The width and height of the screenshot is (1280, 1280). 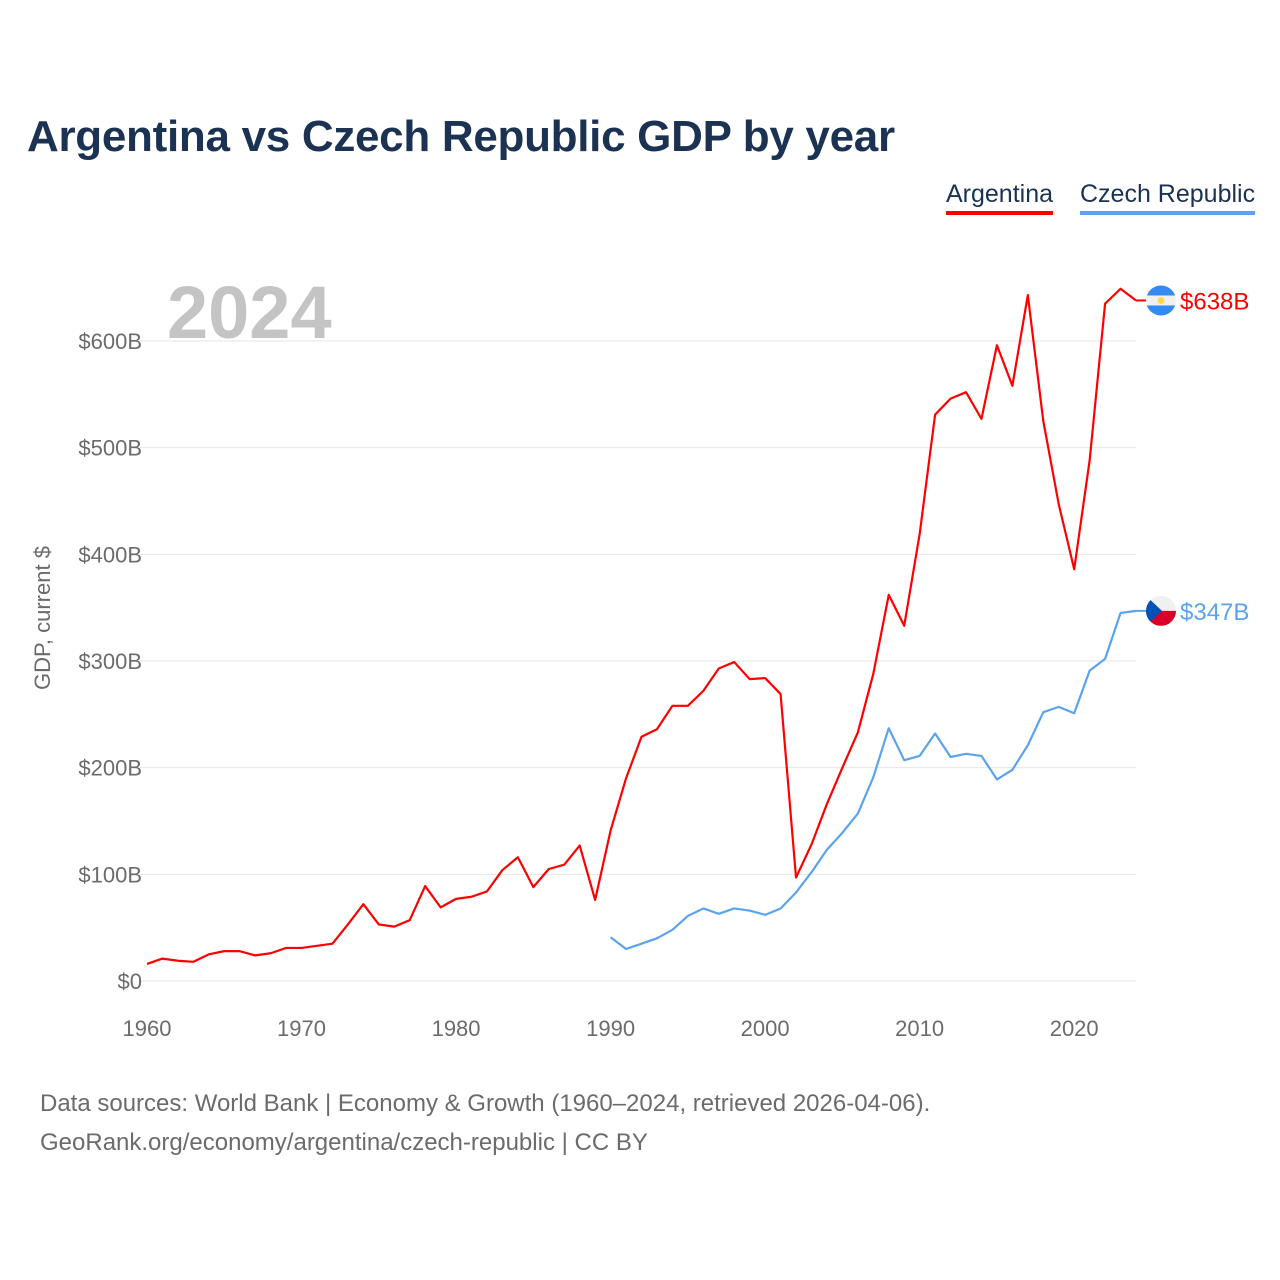 What do you see at coordinates (110, 661) in the screenshot?
I see `y-tick-label: $300B` at bounding box center [110, 661].